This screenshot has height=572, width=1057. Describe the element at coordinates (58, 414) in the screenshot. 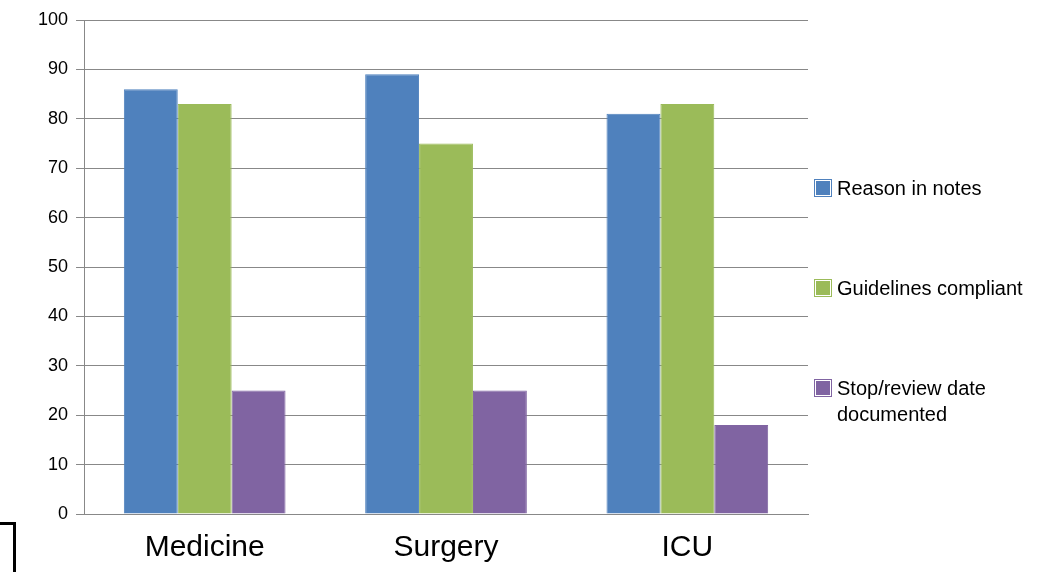

I see `y-tick-label: 20` at that location.